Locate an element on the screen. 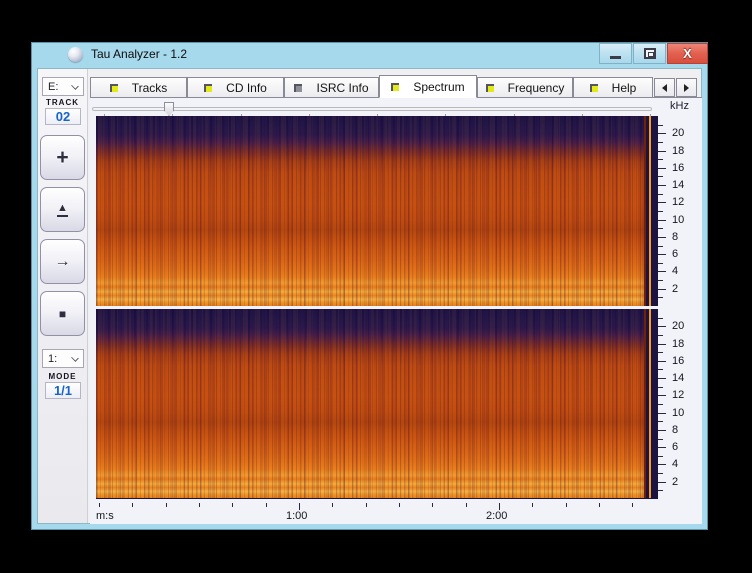 Image resolution: width=752 pixels, height=573 pixels. tab-cd-info: CD Info is located at coordinates (235, 87).